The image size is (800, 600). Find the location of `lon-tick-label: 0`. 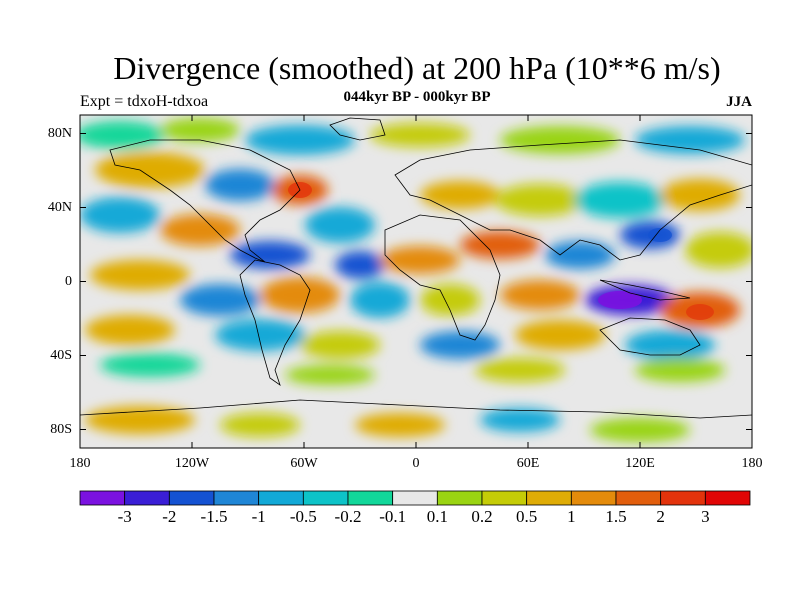

lon-tick-label: 0 is located at coordinates (416, 463).